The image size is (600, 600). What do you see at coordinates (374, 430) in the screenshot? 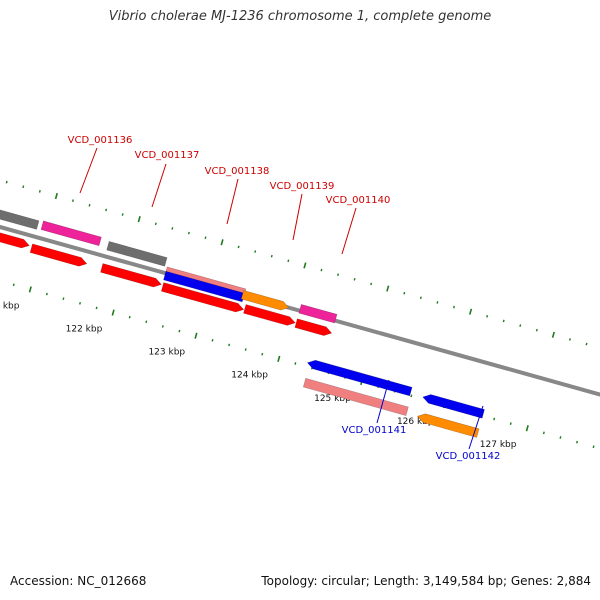
I see `gene-label: VCD_001141` at bounding box center [374, 430].